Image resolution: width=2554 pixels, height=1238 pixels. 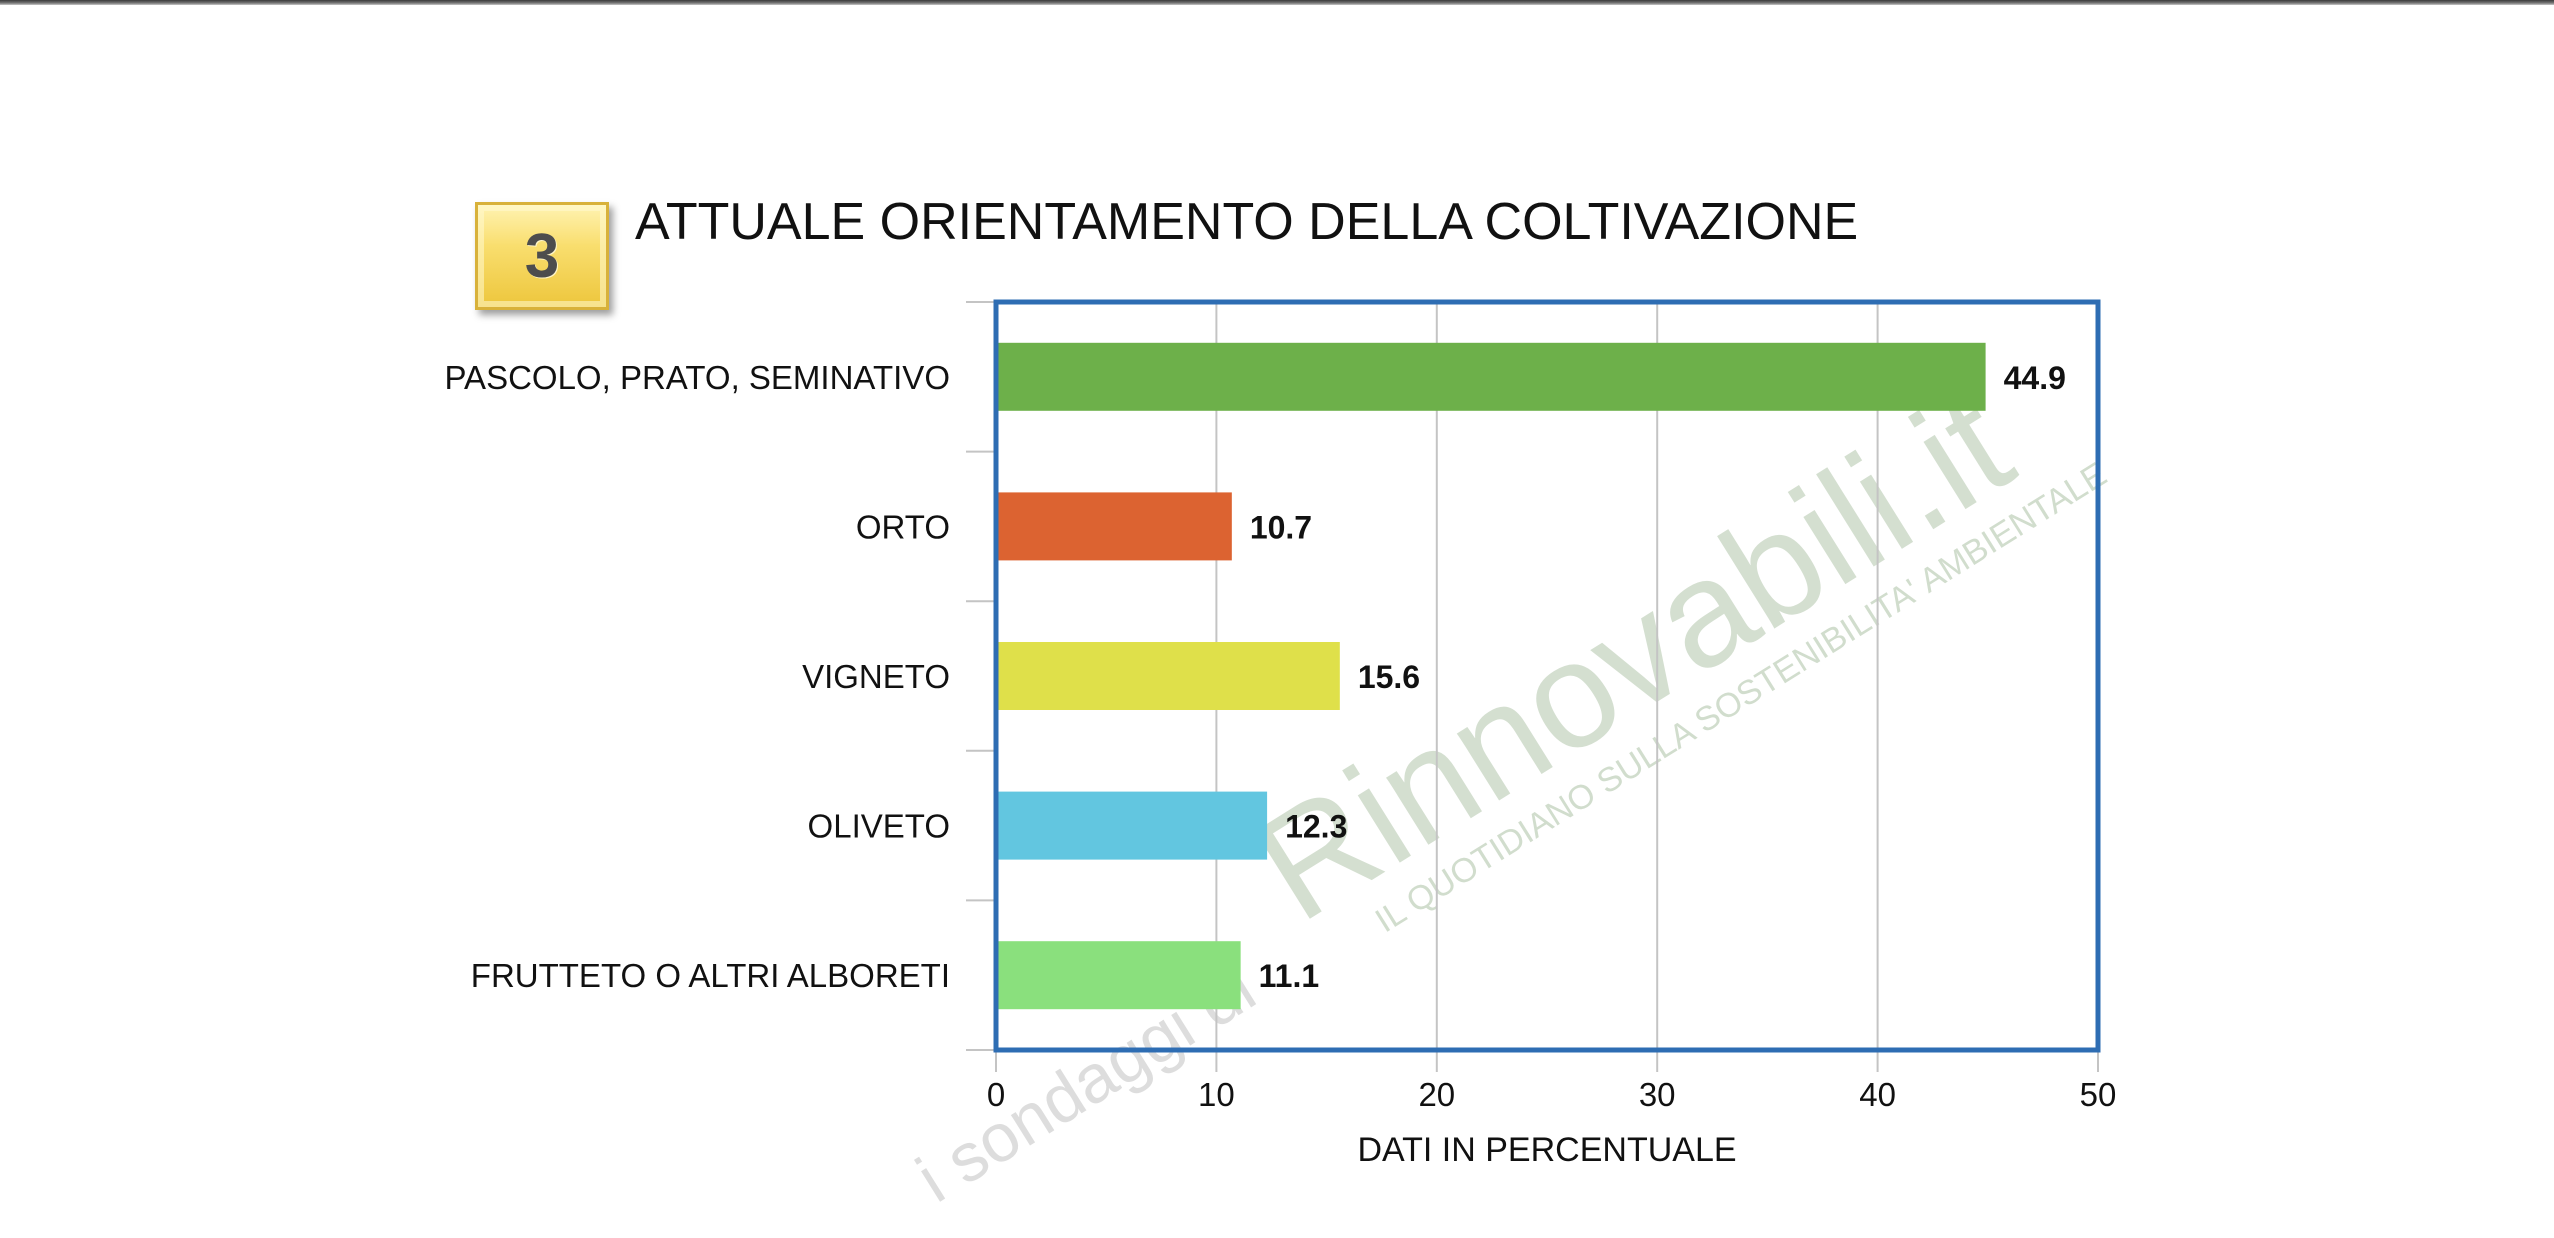 I want to click on category-label: VIGNETO, so click(x=876, y=676).